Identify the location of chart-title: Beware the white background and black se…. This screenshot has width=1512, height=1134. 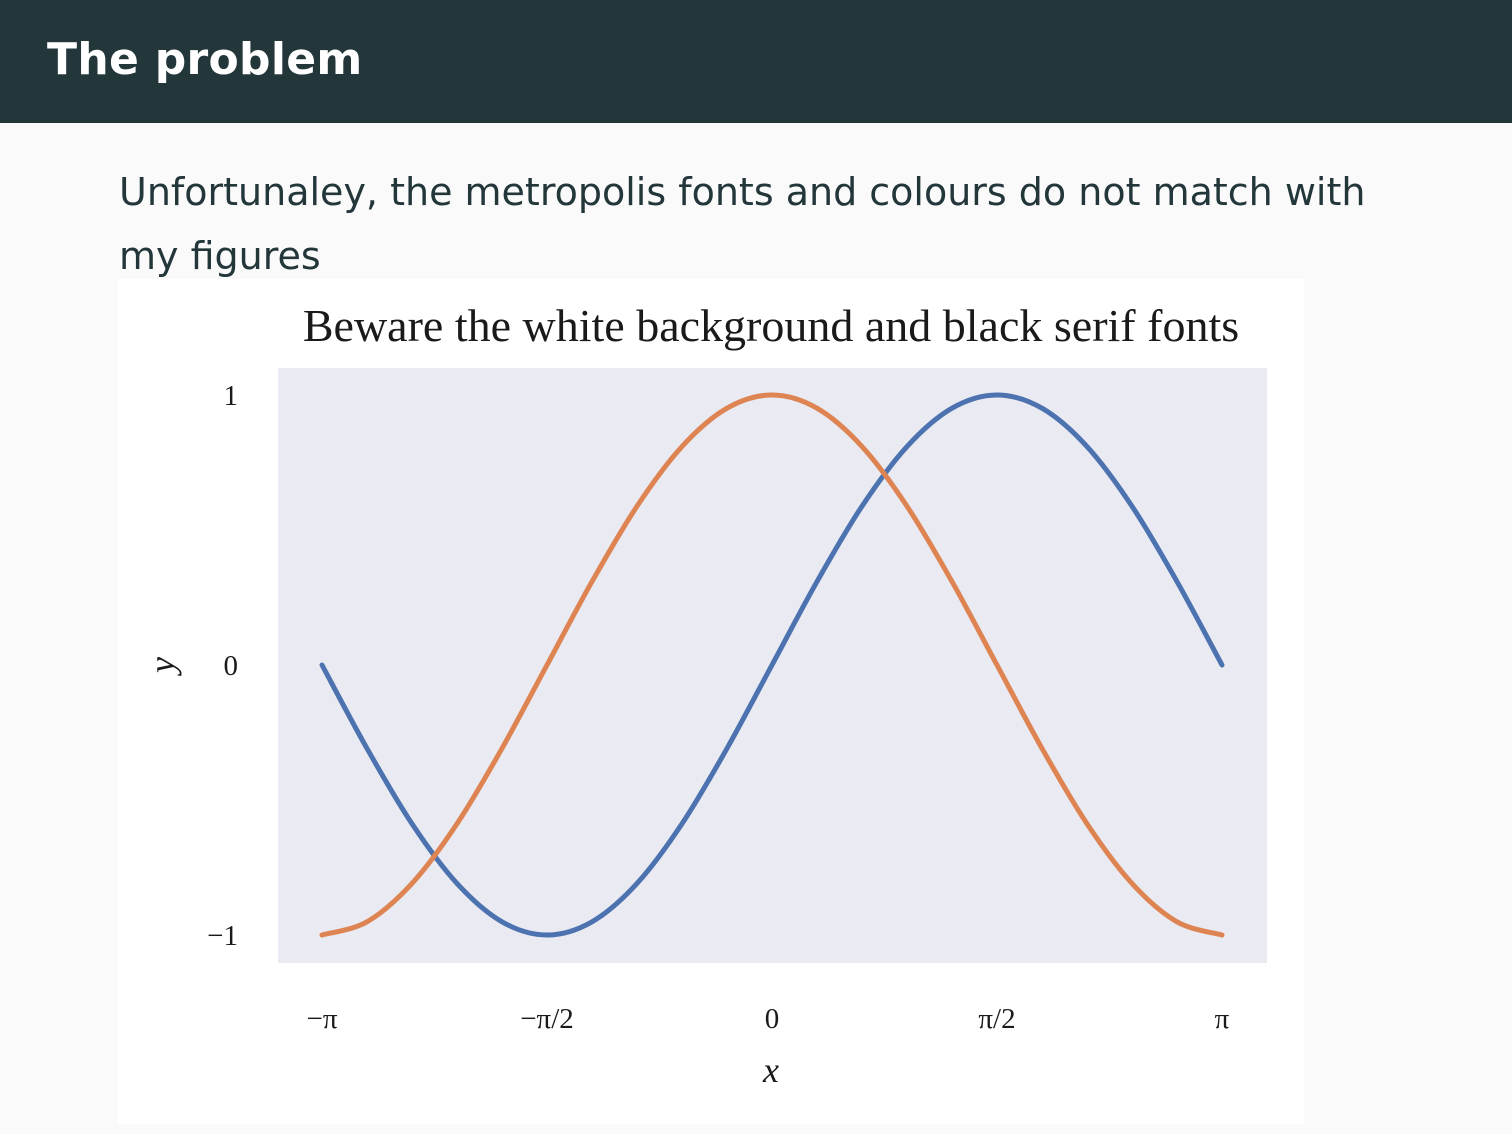
(771, 325).